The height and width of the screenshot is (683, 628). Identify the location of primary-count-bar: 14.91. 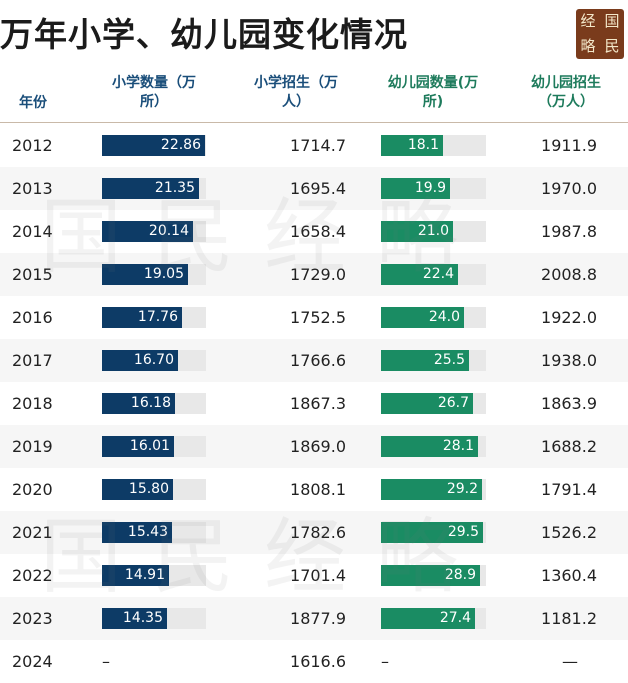
(135, 575).